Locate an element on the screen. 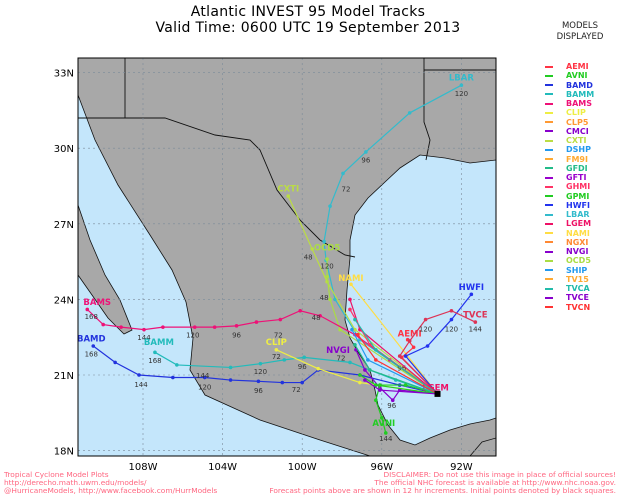 This screenshot has width=620, height=496. legend-item-bams: BAMS is located at coordinates (569, 103).